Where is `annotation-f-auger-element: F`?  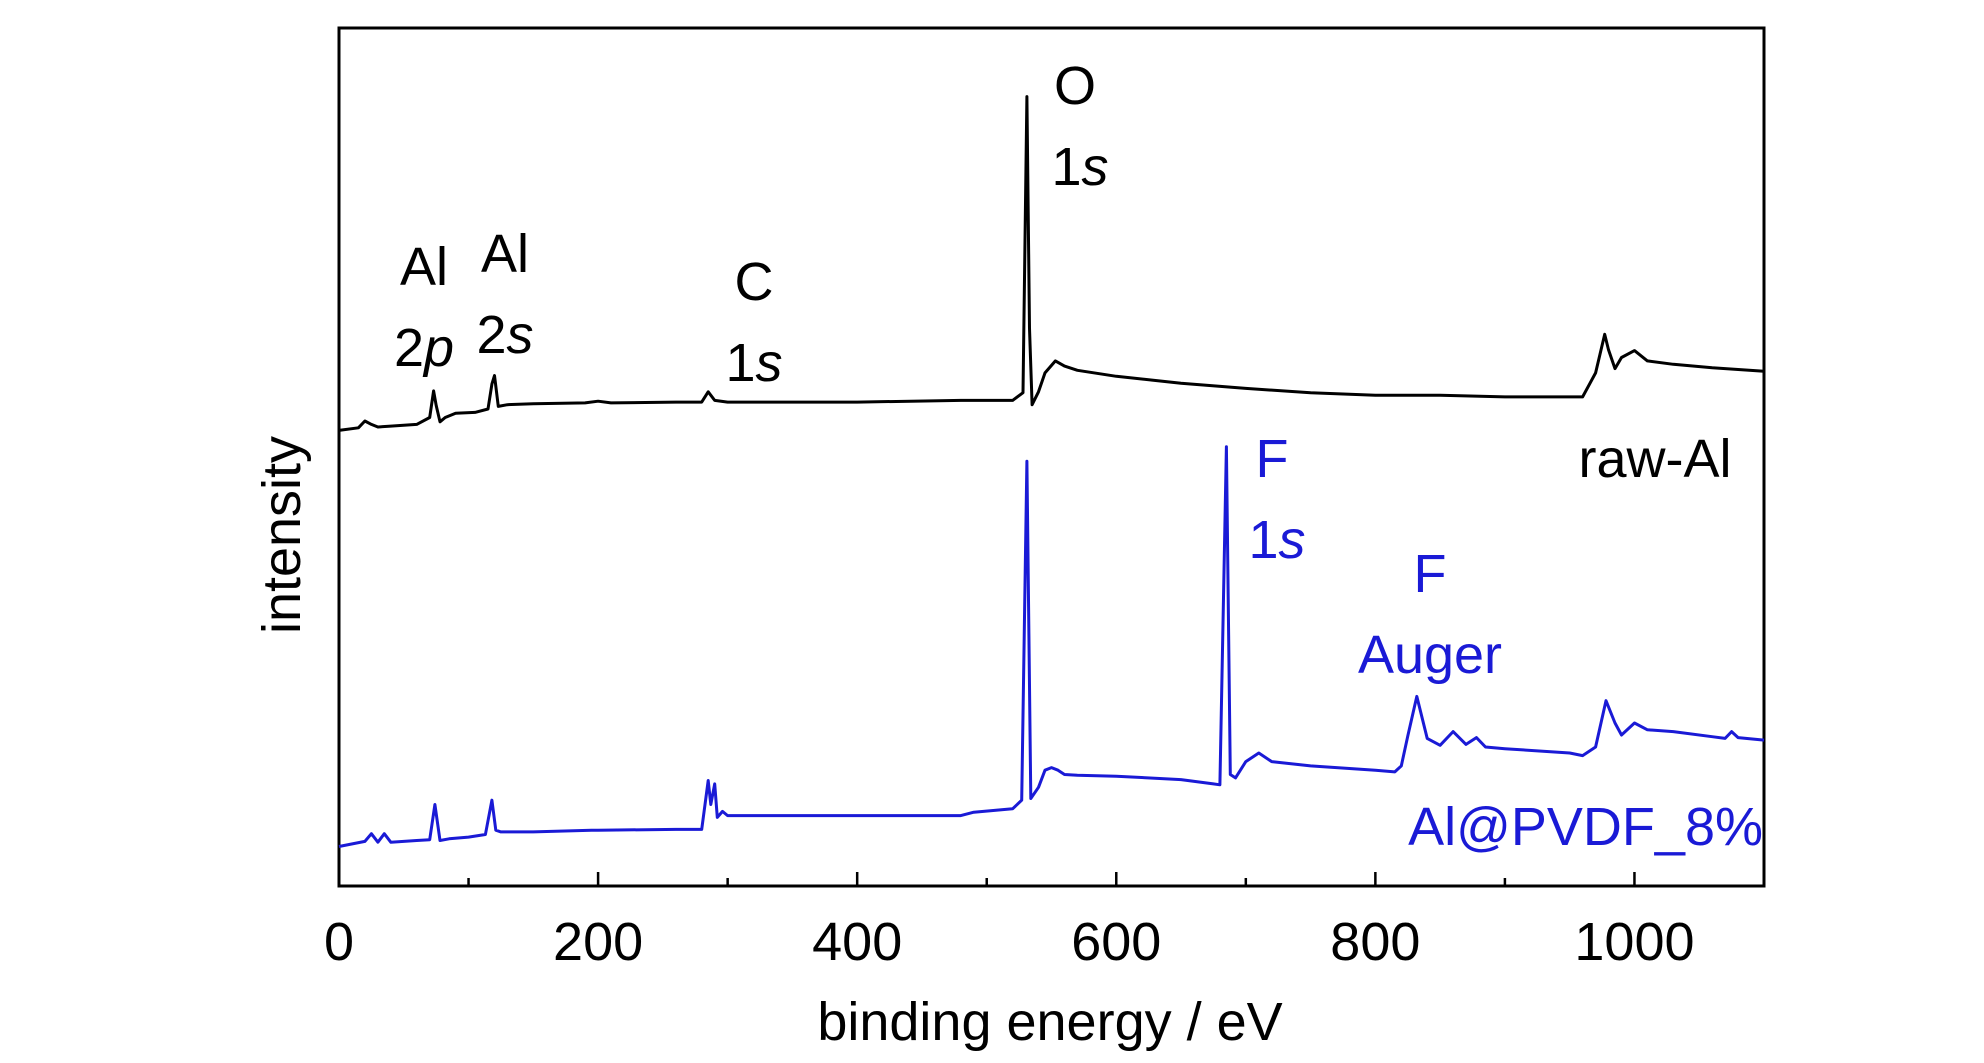 annotation-f-auger-element: F is located at coordinates (1430, 574).